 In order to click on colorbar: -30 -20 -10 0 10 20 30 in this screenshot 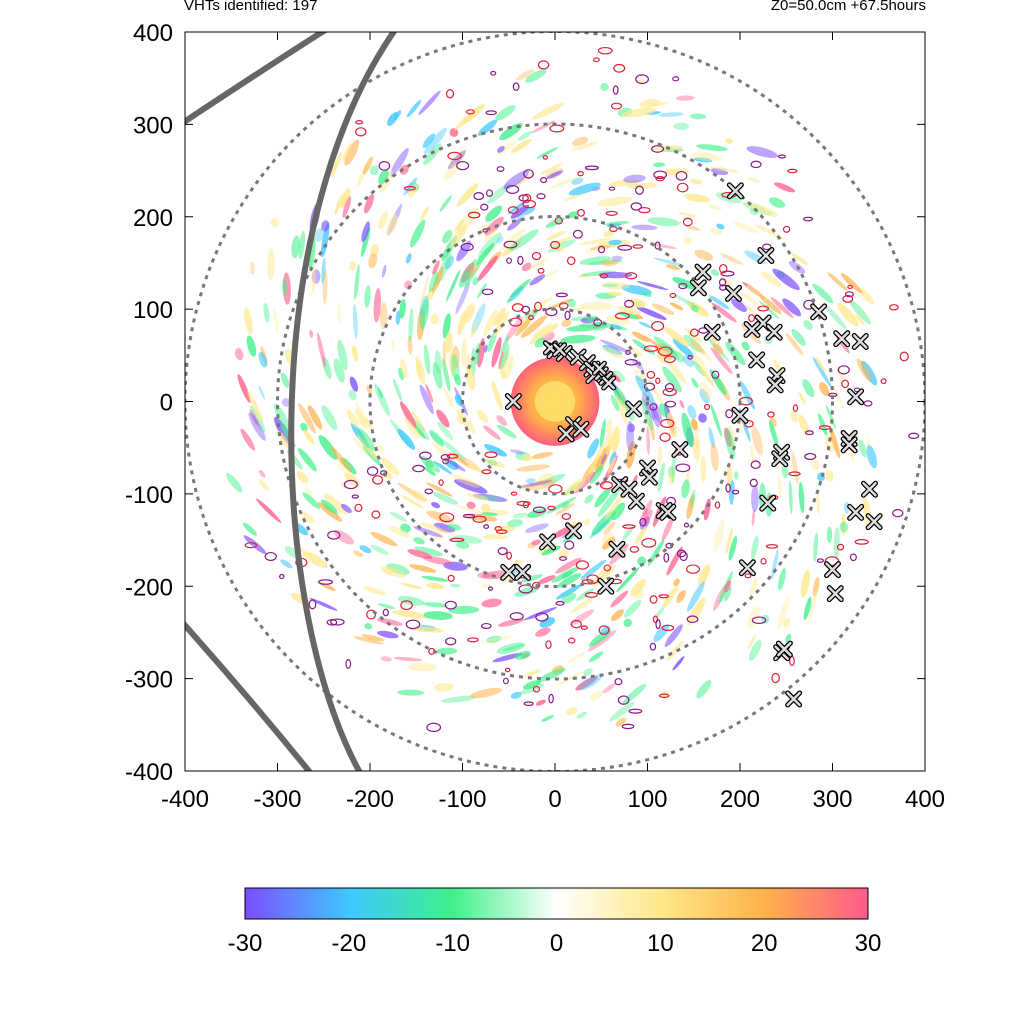, I will do `click(554, 922)`.